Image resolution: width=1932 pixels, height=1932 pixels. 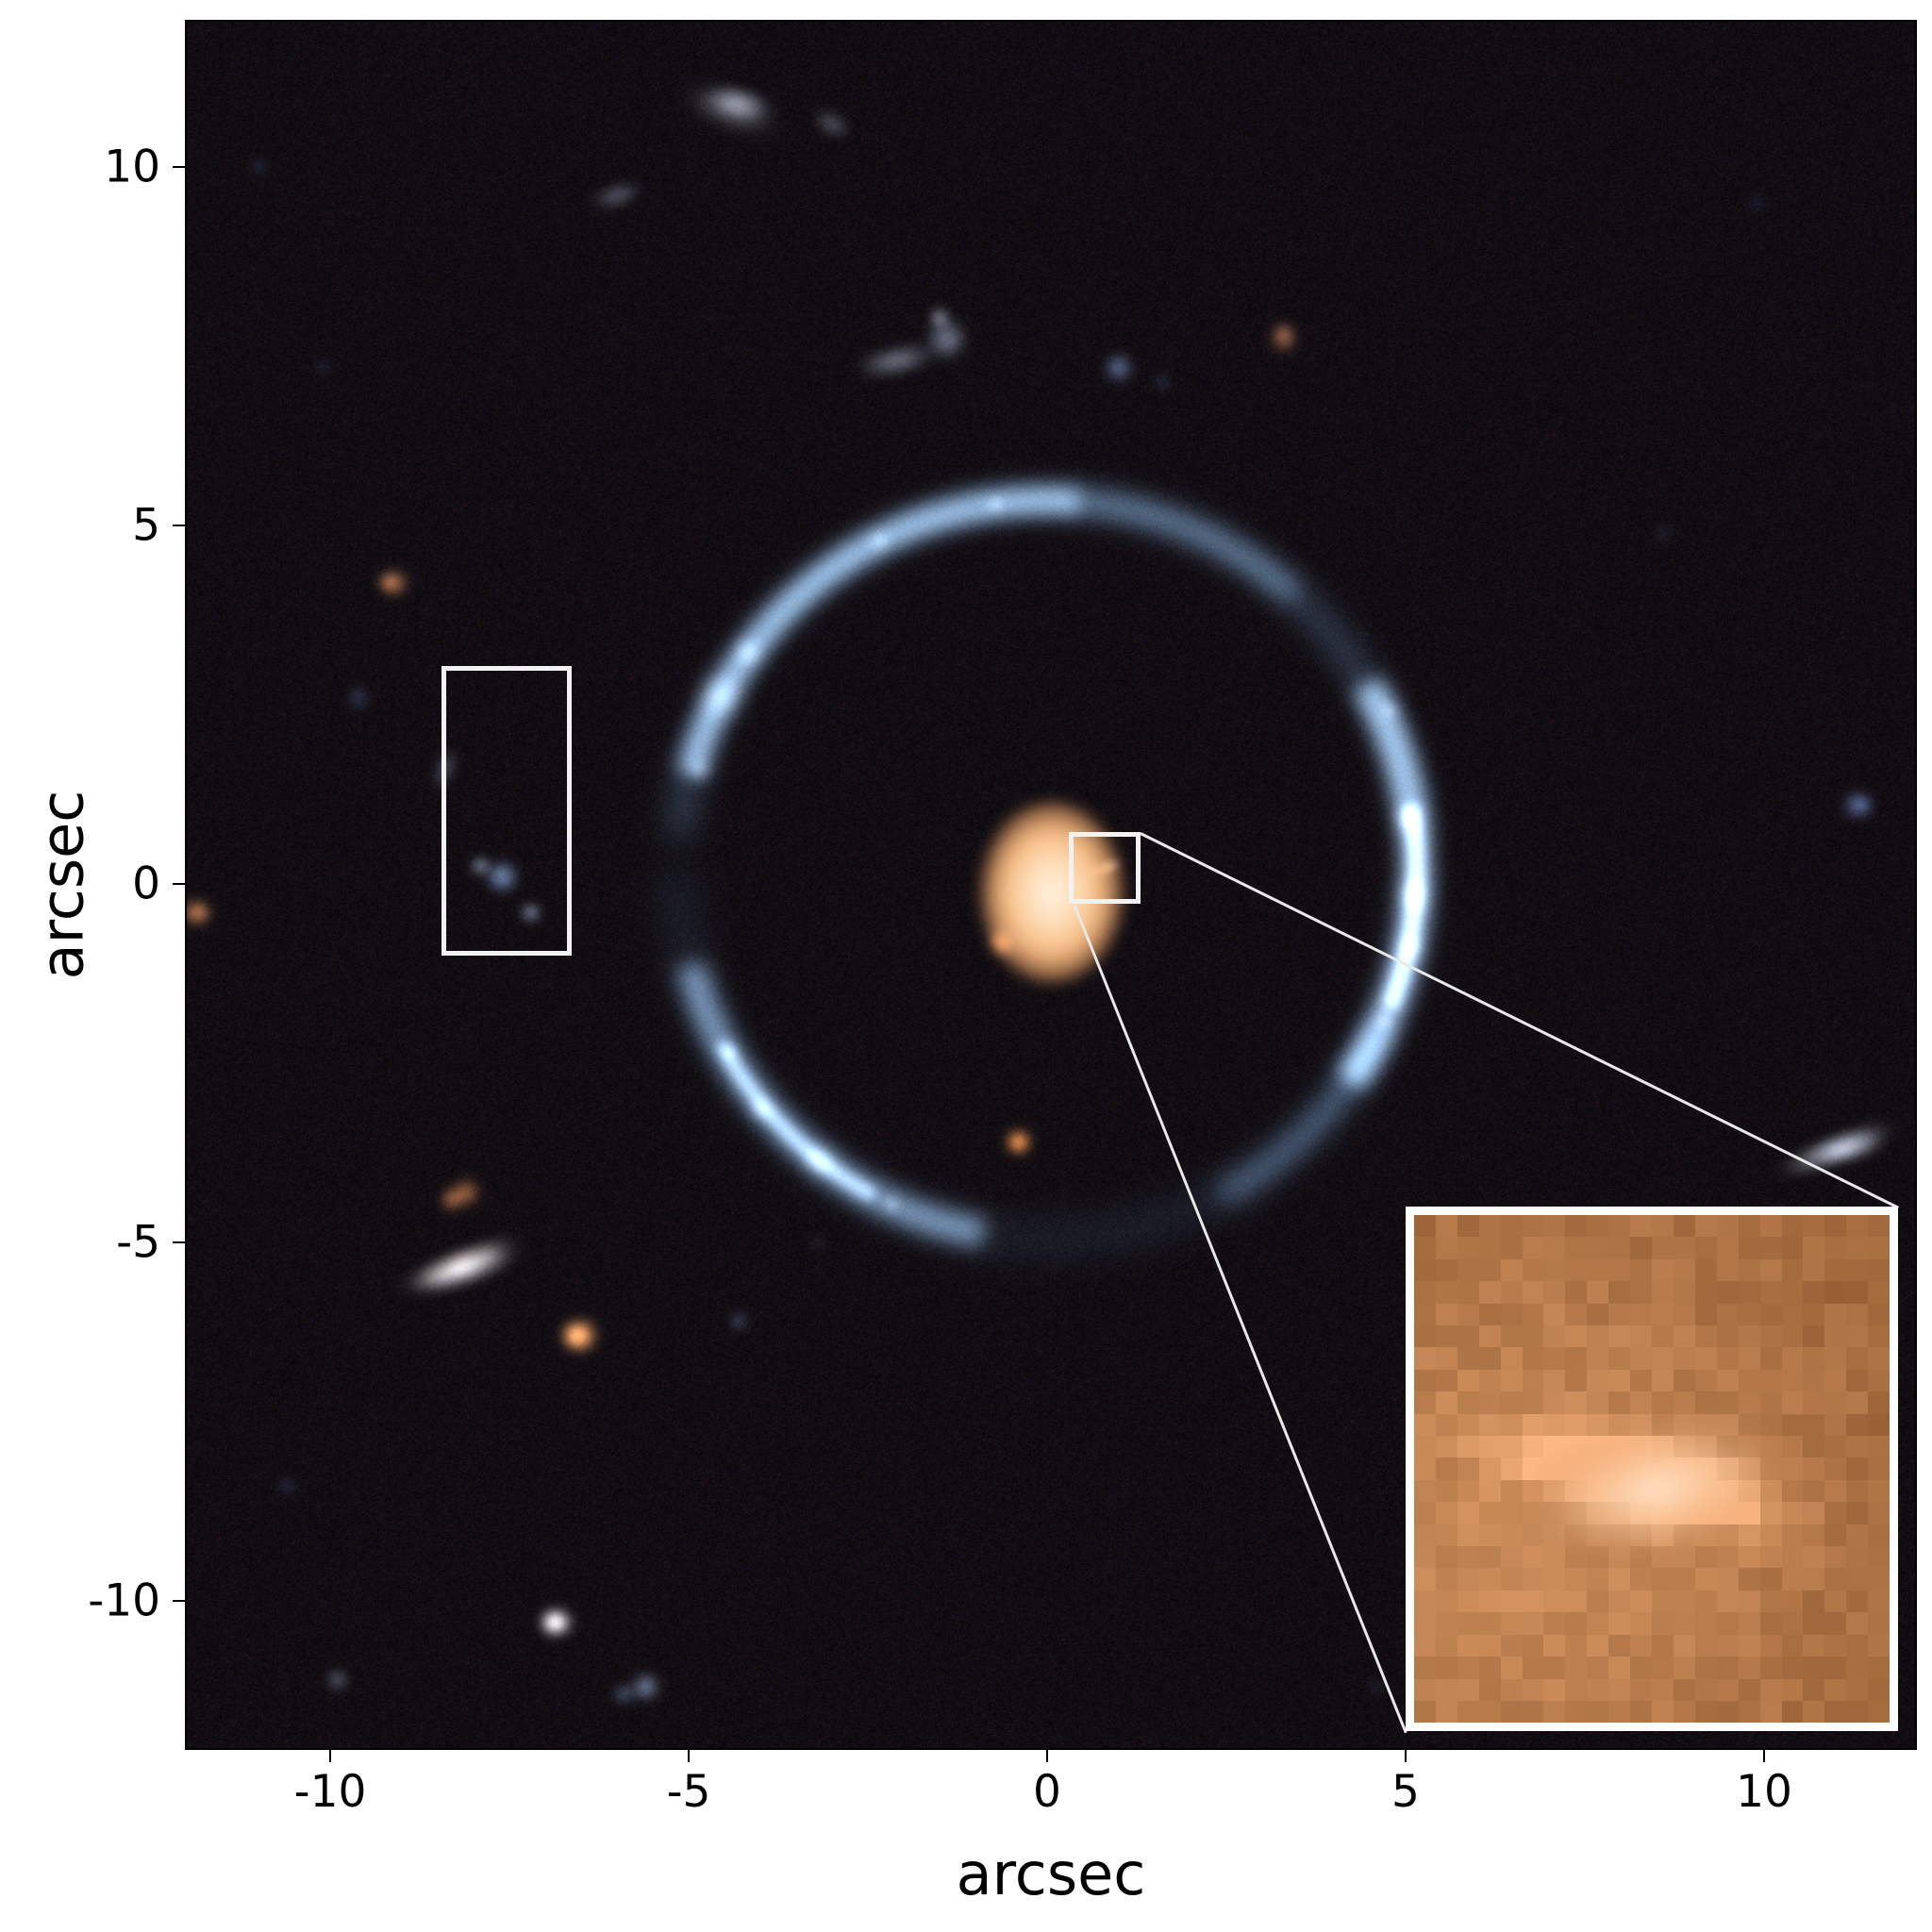 What do you see at coordinates (62, 885) in the screenshot?
I see `y-axis-label: arcsec` at bounding box center [62, 885].